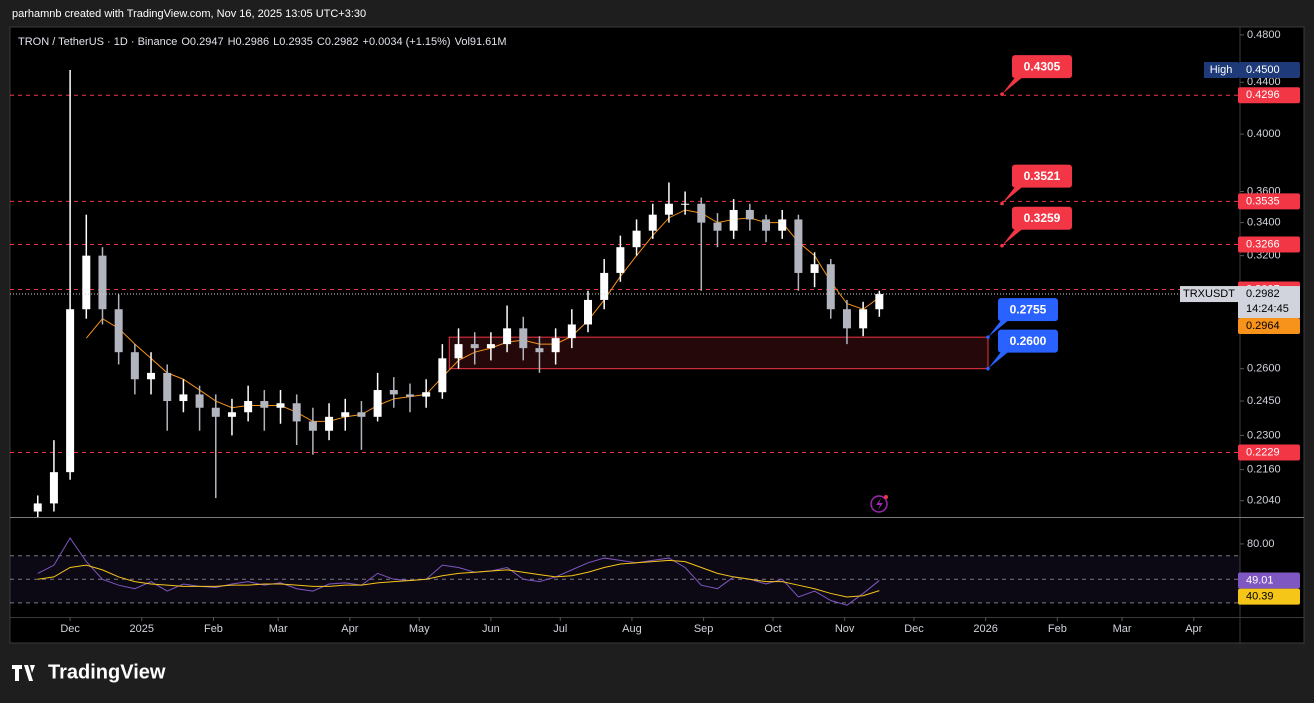  Describe the element at coordinates (1028, 341) in the screenshot. I see `callout-label: 0.2600` at that location.